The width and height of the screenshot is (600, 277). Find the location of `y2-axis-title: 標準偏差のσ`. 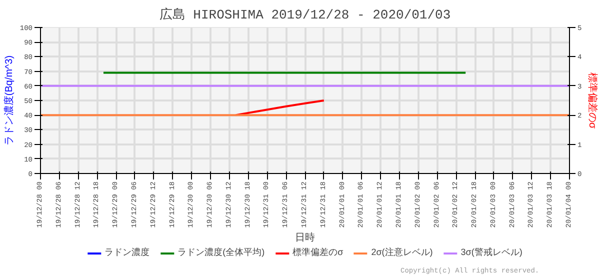

y2-axis-title: 標準偏差のσ is located at coordinates (592, 101).